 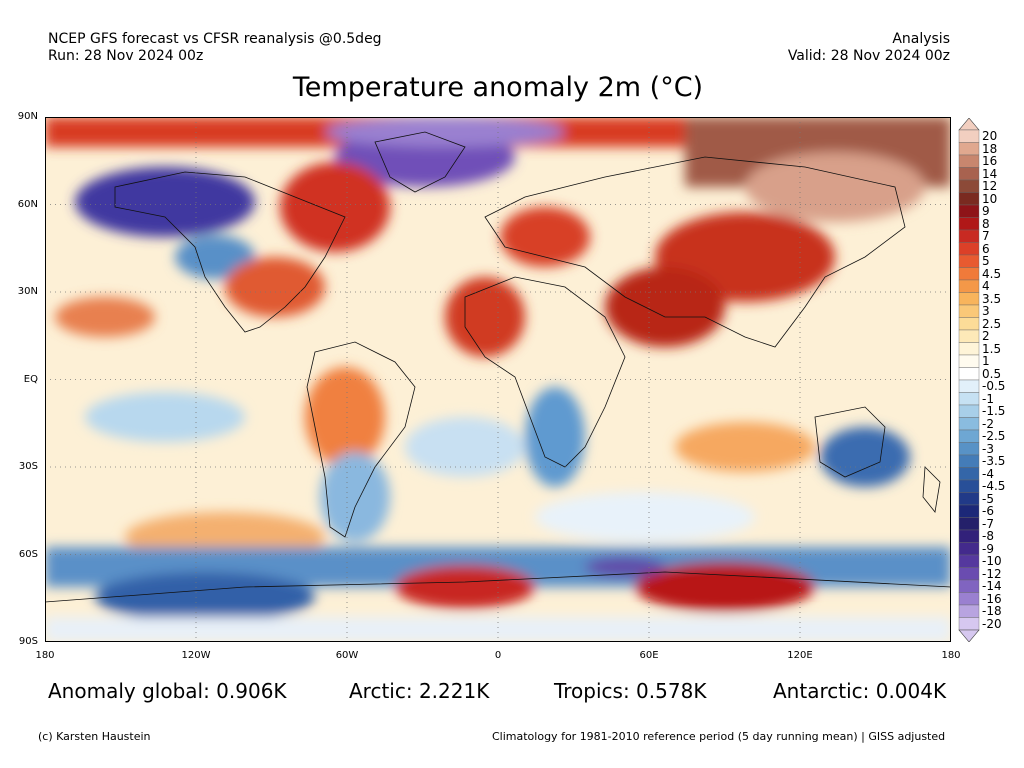 I want to click on colorbar-label: -9, so click(x=988, y=548).